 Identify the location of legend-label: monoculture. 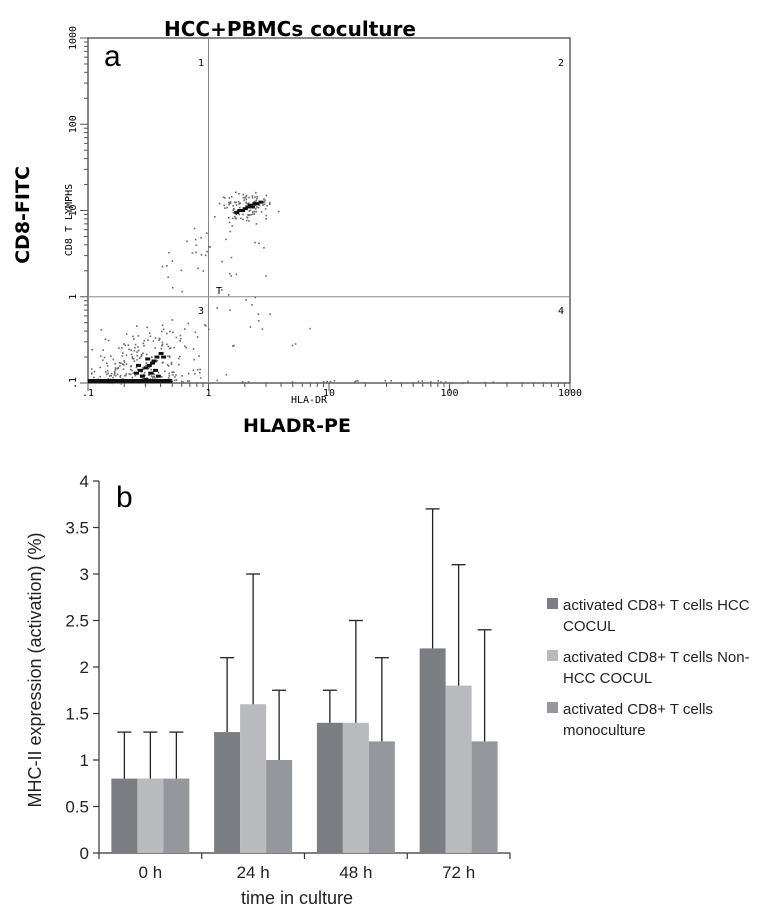
(604, 730).